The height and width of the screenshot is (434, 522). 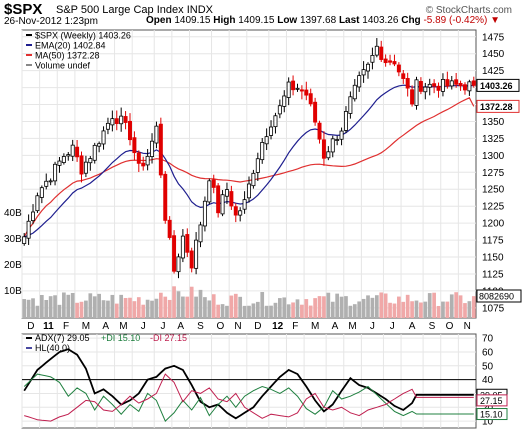 What do you see at coordinates (62, 338) in the screenshot?
I see `adx-legend-entry: ADX(7) 29.05` at bounding box center [62, 338].